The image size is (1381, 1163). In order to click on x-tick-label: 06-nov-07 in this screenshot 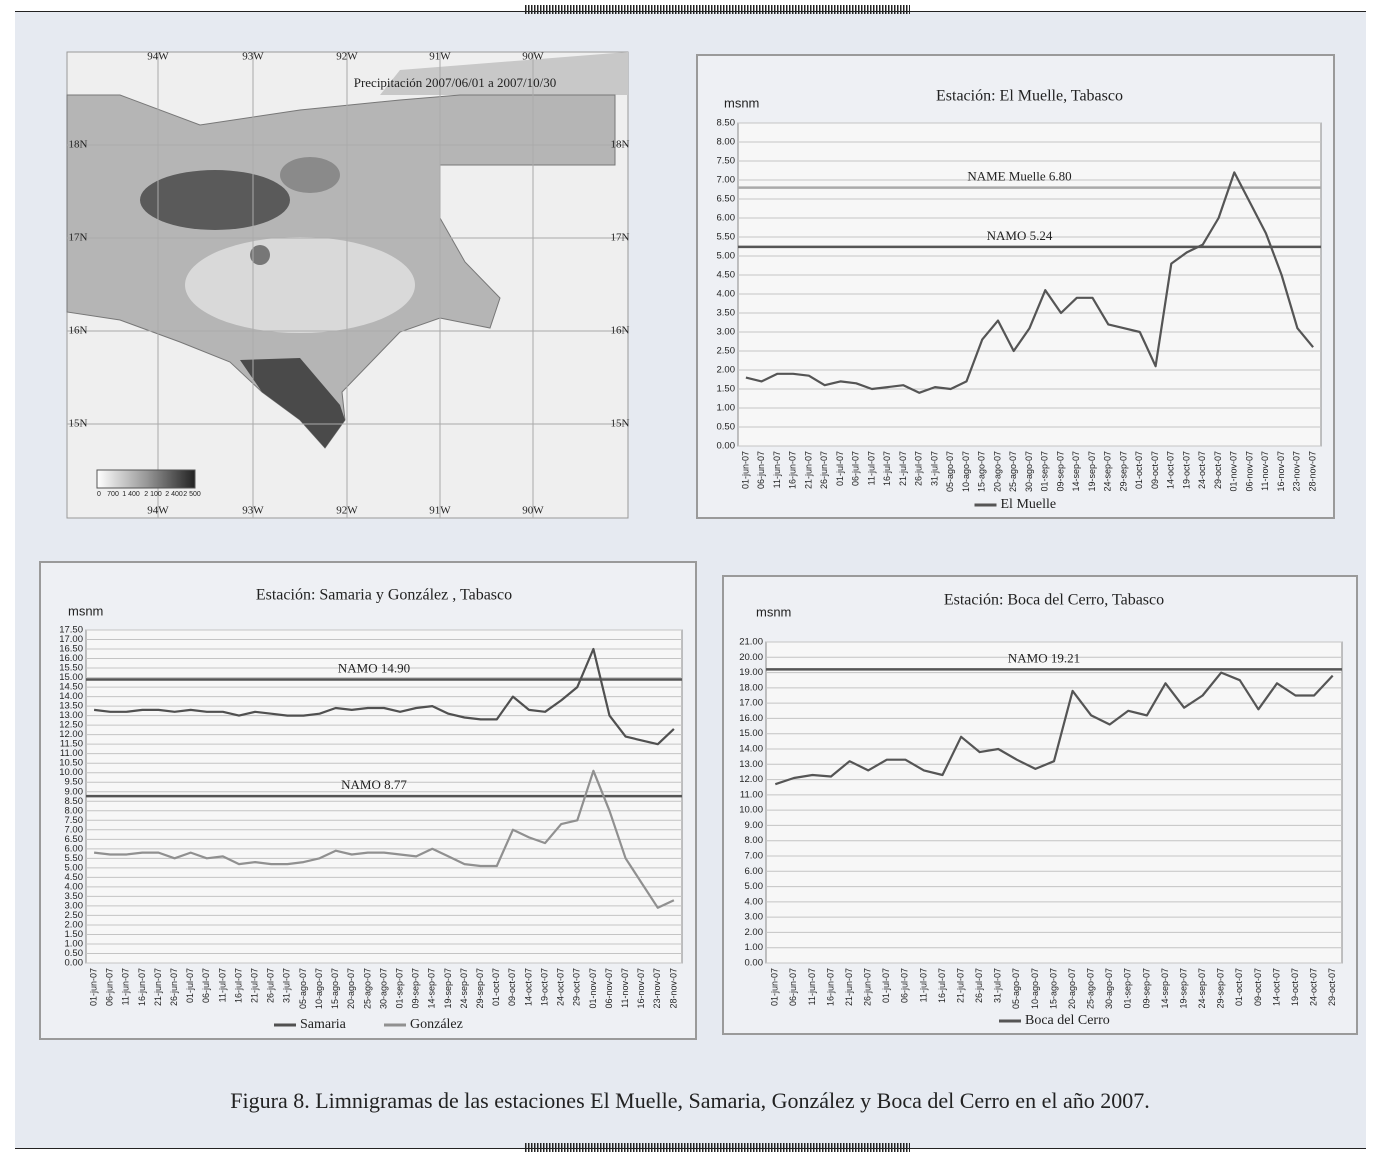, I will do `click(1249, 471)`.